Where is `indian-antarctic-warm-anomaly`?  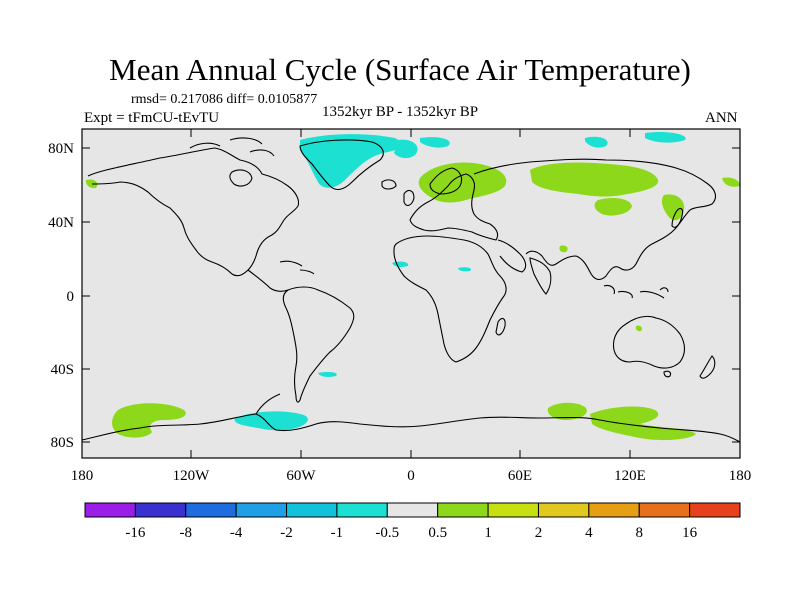
indian-antarctic-warm-anomaly is located at coordinates (567, 411).